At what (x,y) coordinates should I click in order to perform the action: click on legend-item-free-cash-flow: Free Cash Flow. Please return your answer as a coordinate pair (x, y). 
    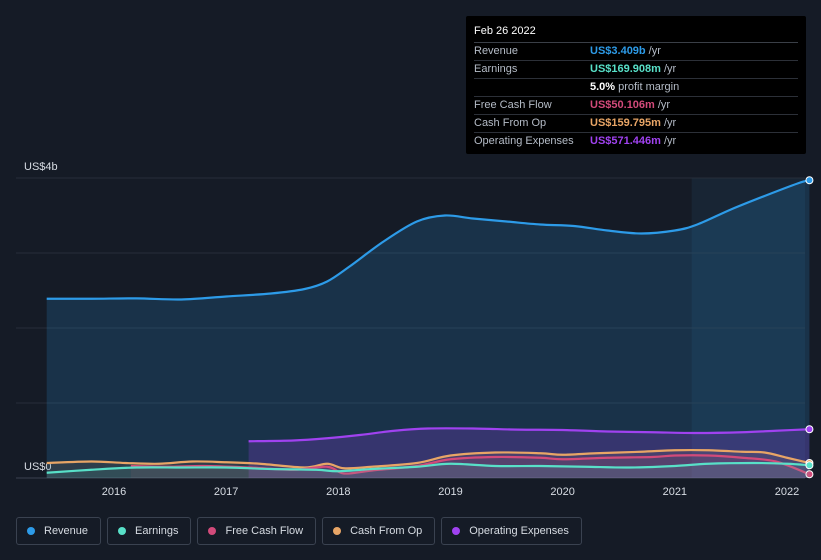
    Looking at the image, I should click on (257, 531).